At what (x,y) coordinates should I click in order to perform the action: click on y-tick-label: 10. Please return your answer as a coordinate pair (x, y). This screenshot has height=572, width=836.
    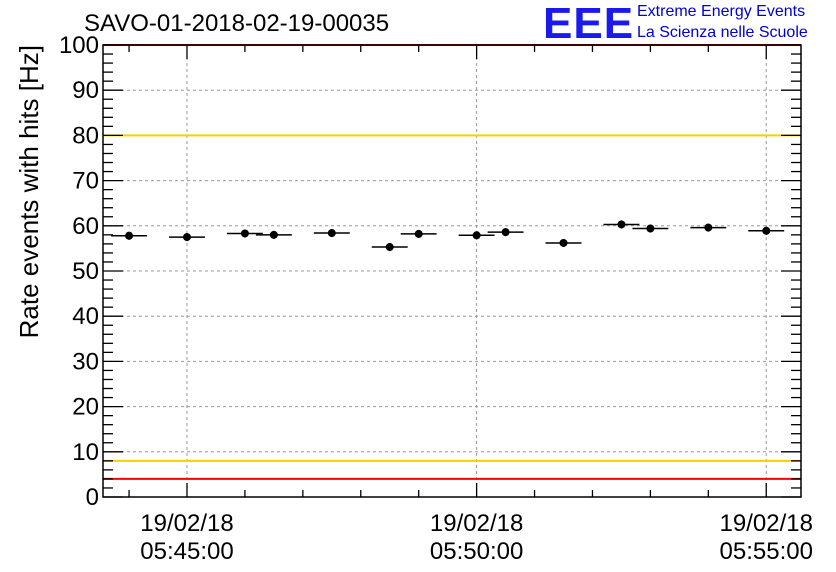
    Looking at the image, I should click on (85, 452).